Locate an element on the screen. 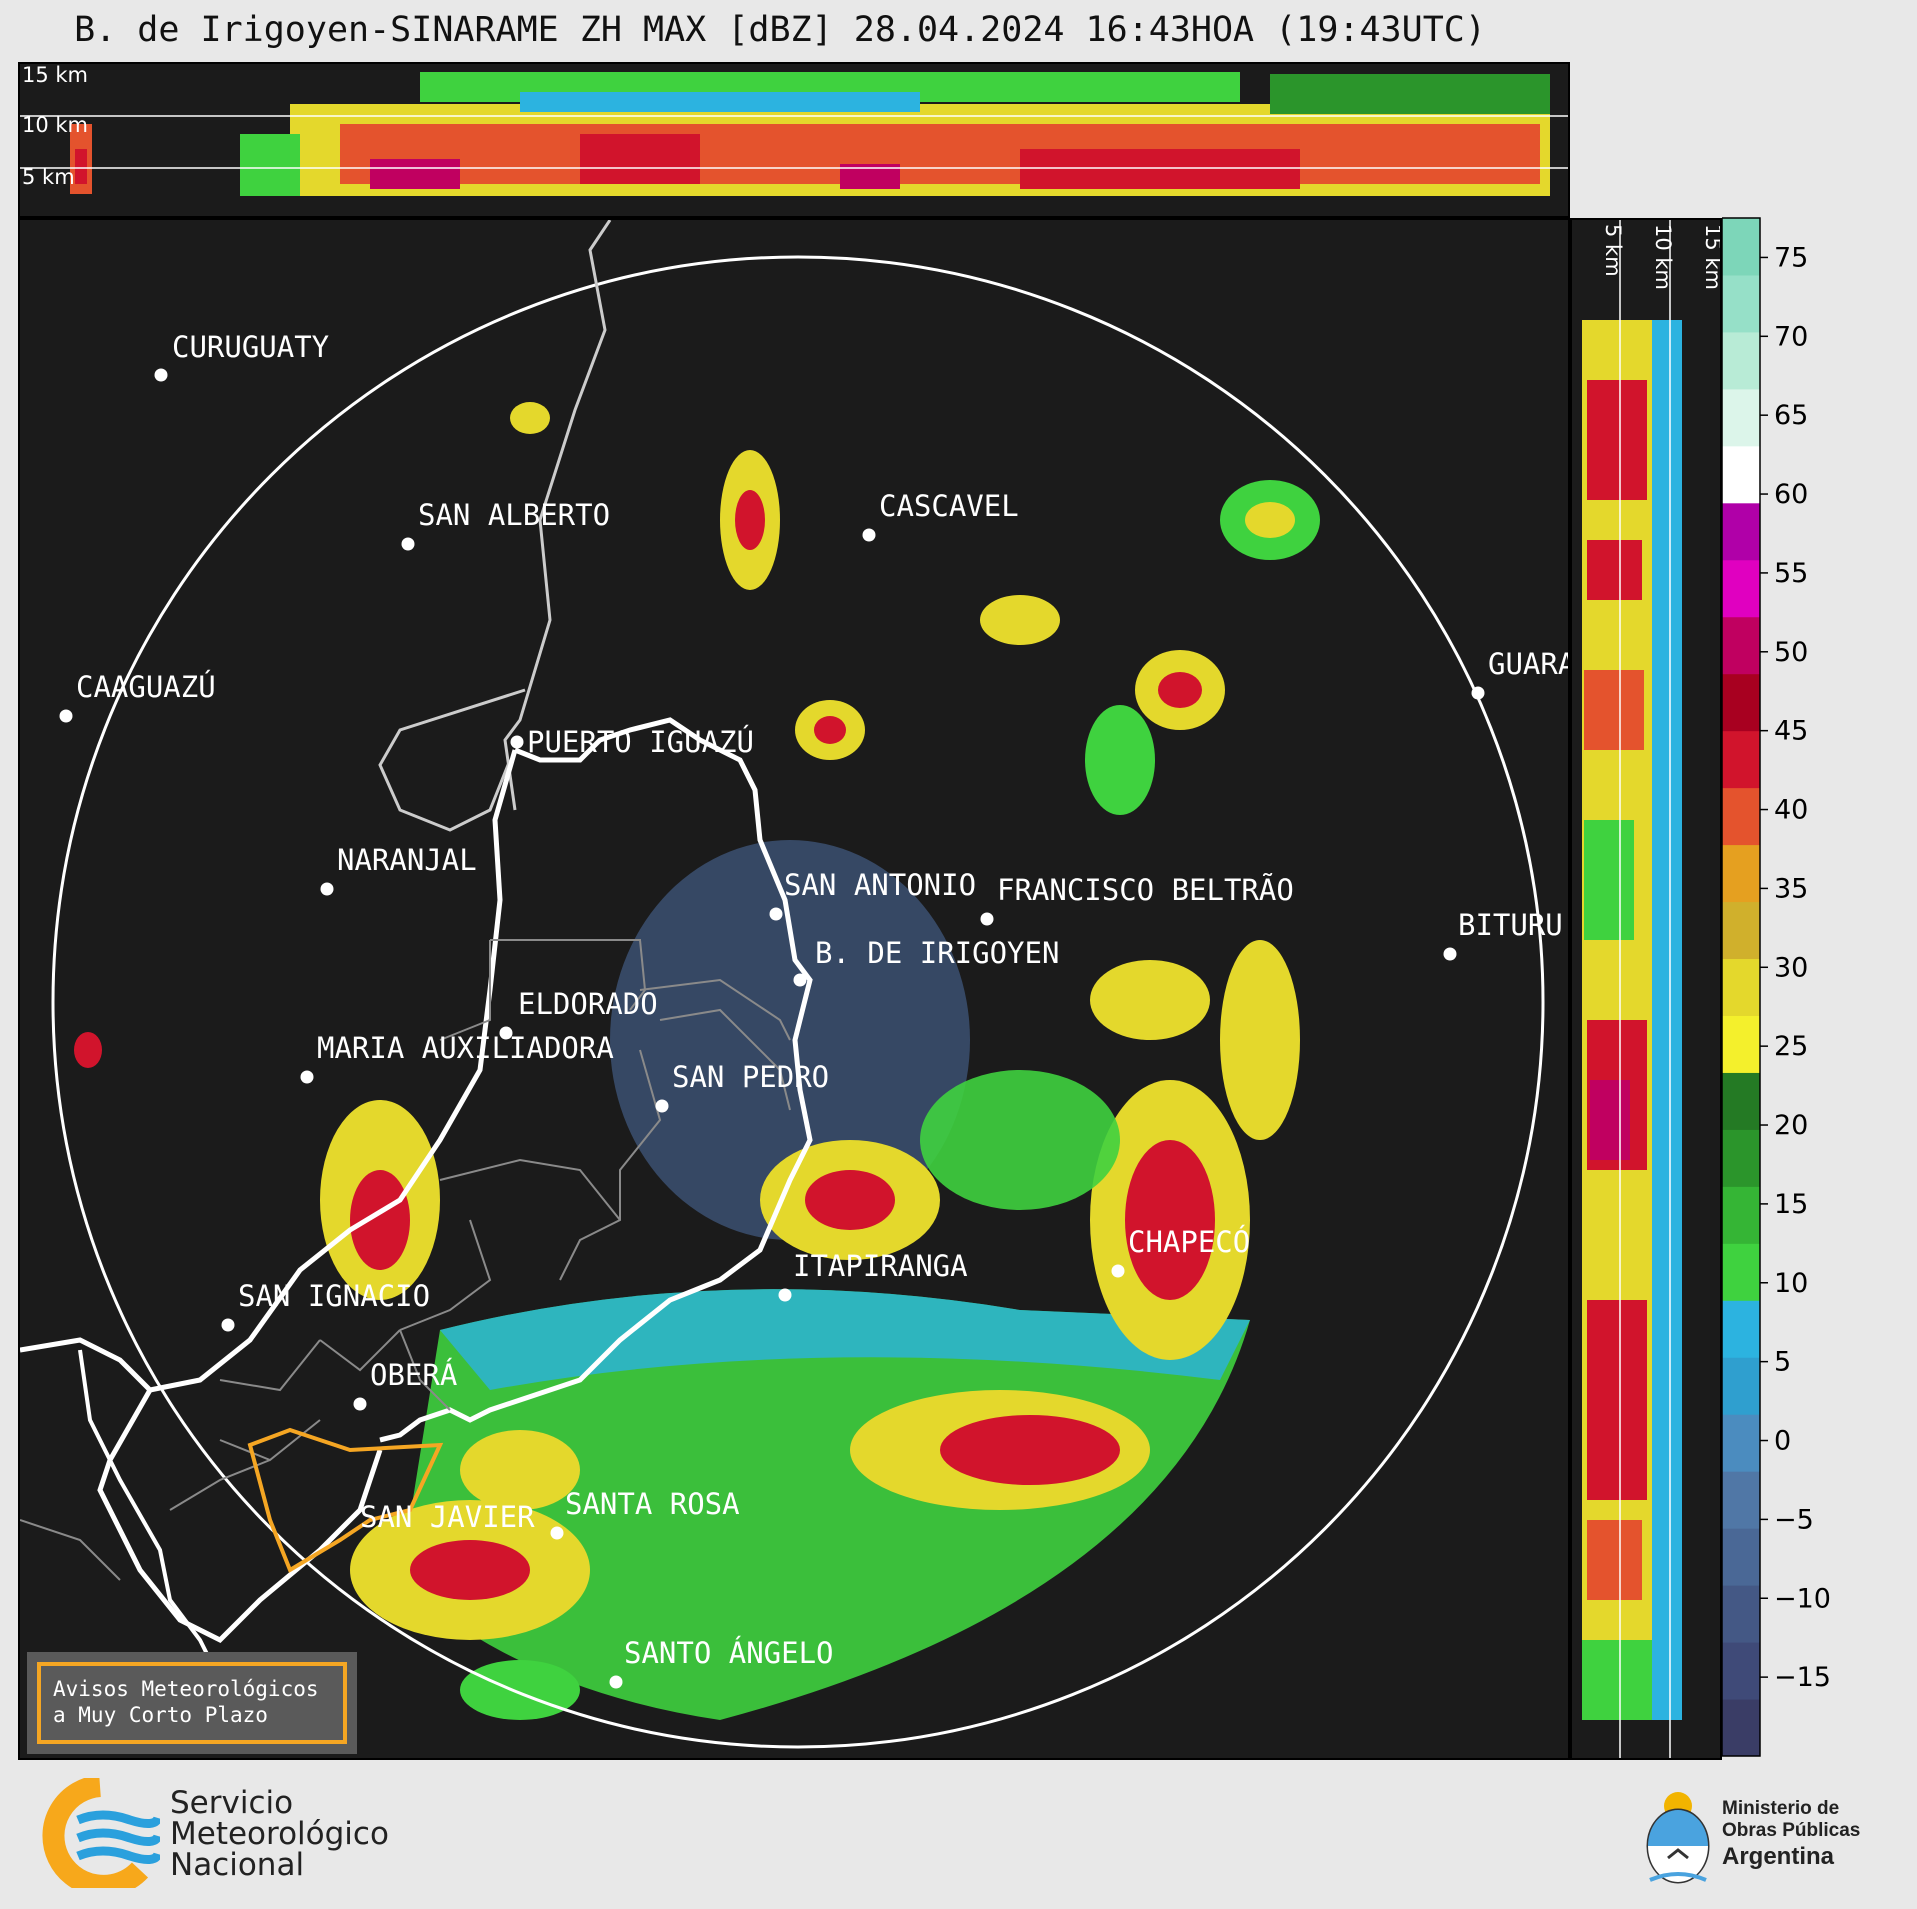  city-dot-maria-auxiliadora is located at coordinates (307, 1077).